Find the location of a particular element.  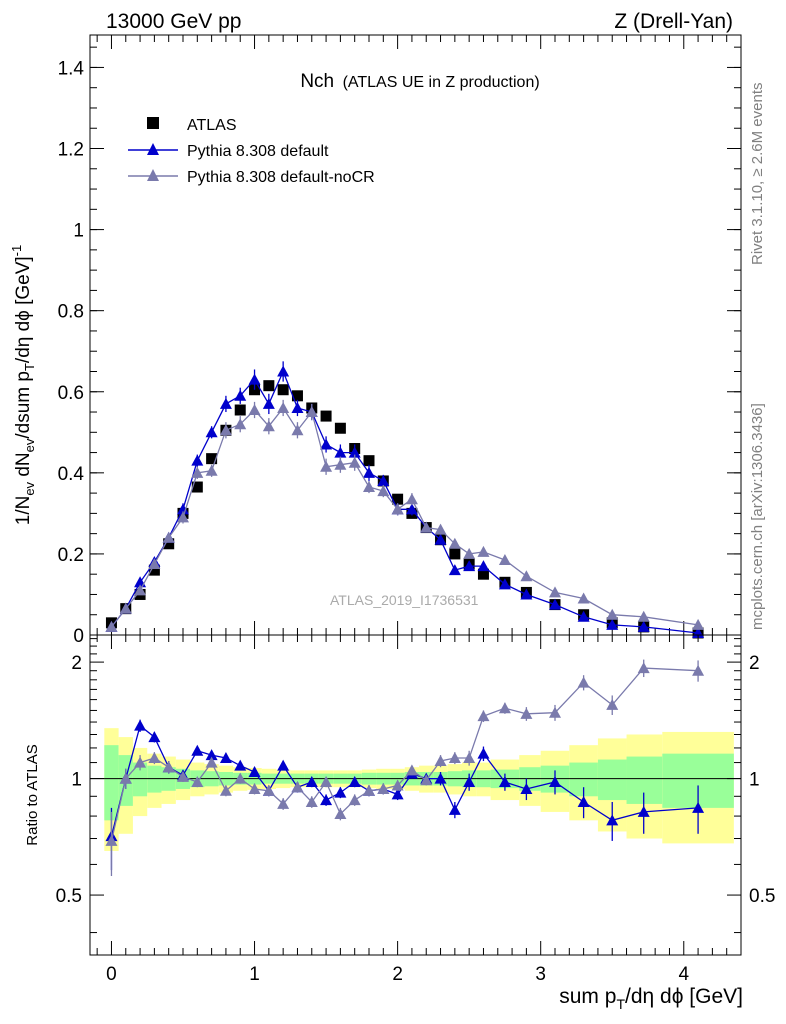

ratio-y-tick-label: 0.5 is located at coordinates (69, 896).